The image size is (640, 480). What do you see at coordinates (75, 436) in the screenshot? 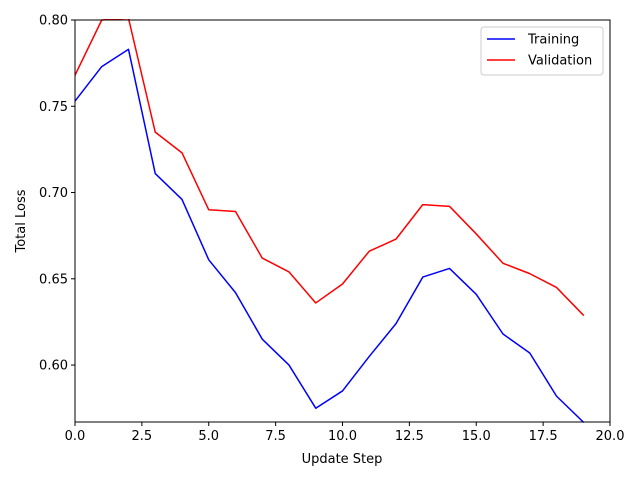
I see `x-tick-label: 0.0` at bounding box center [75, 436].